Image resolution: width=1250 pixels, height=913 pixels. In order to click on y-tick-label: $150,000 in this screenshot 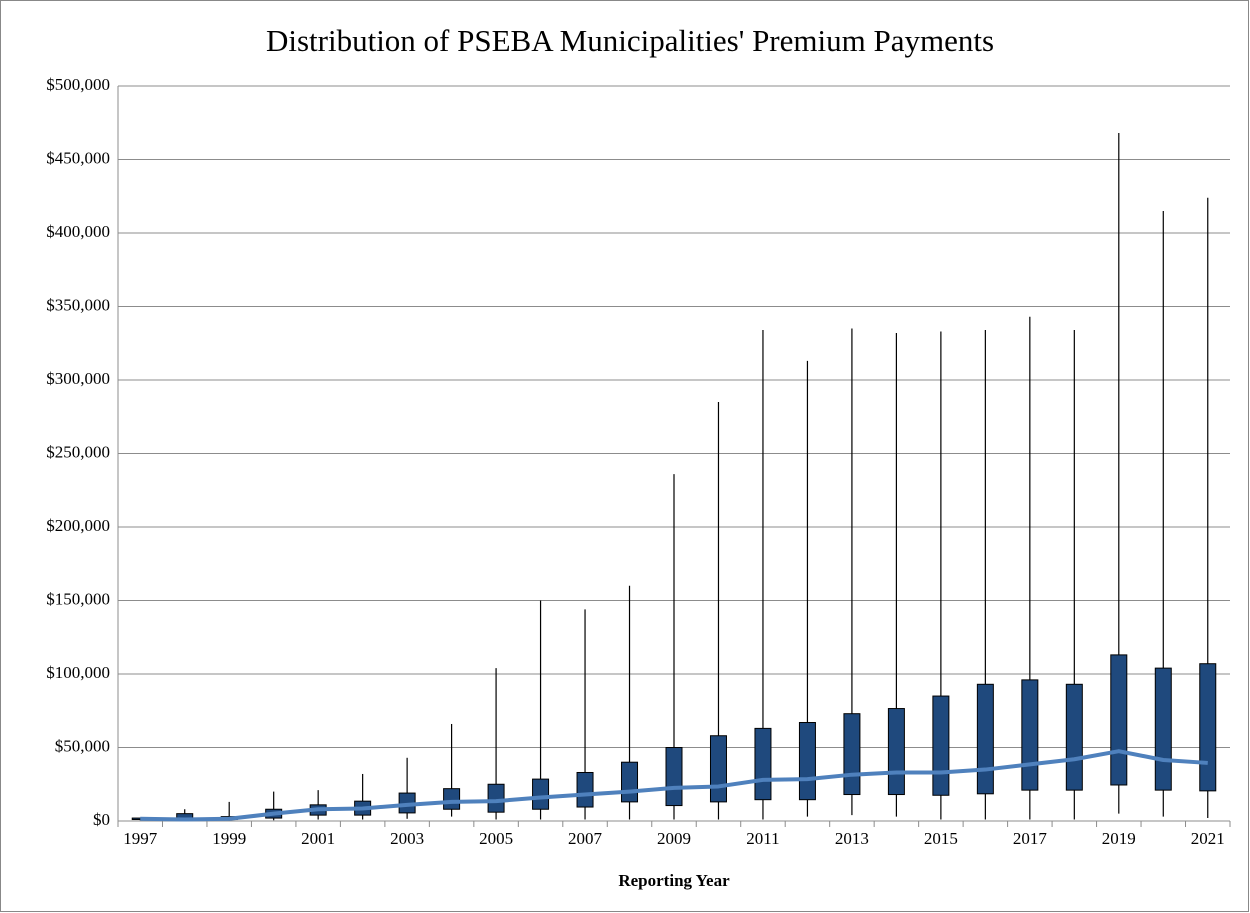, I will do `click(78, 598)`.